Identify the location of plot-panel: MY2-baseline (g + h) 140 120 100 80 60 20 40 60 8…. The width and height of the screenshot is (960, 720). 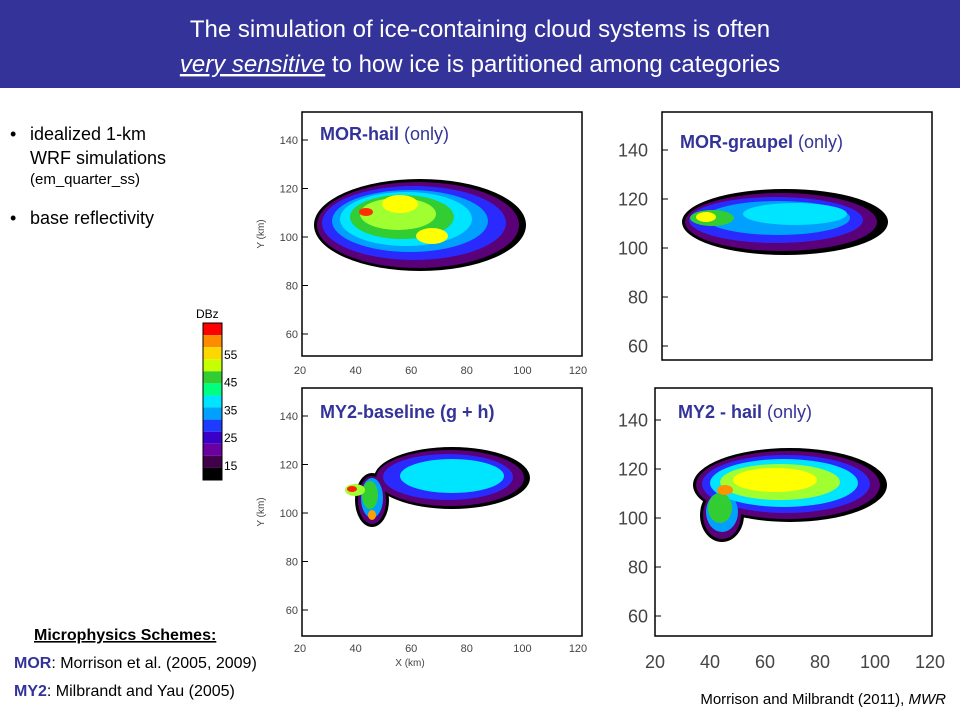
(421, 528).